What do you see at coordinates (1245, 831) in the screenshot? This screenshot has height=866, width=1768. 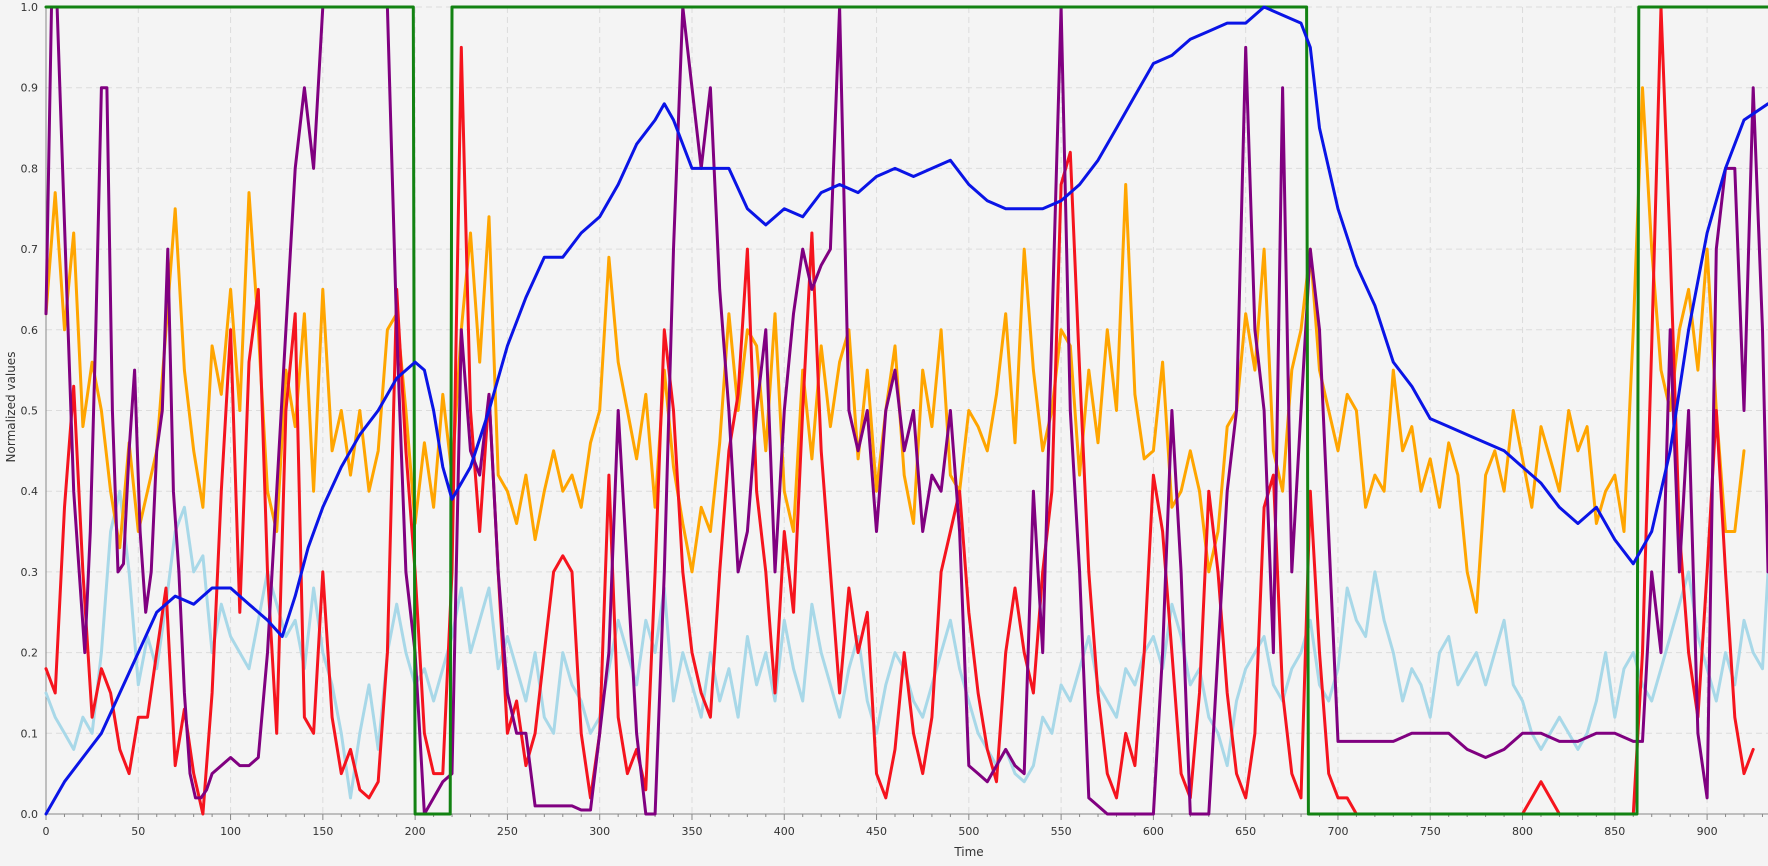 I see `x-tick-label: 650` at bounding box center [1245, 831].